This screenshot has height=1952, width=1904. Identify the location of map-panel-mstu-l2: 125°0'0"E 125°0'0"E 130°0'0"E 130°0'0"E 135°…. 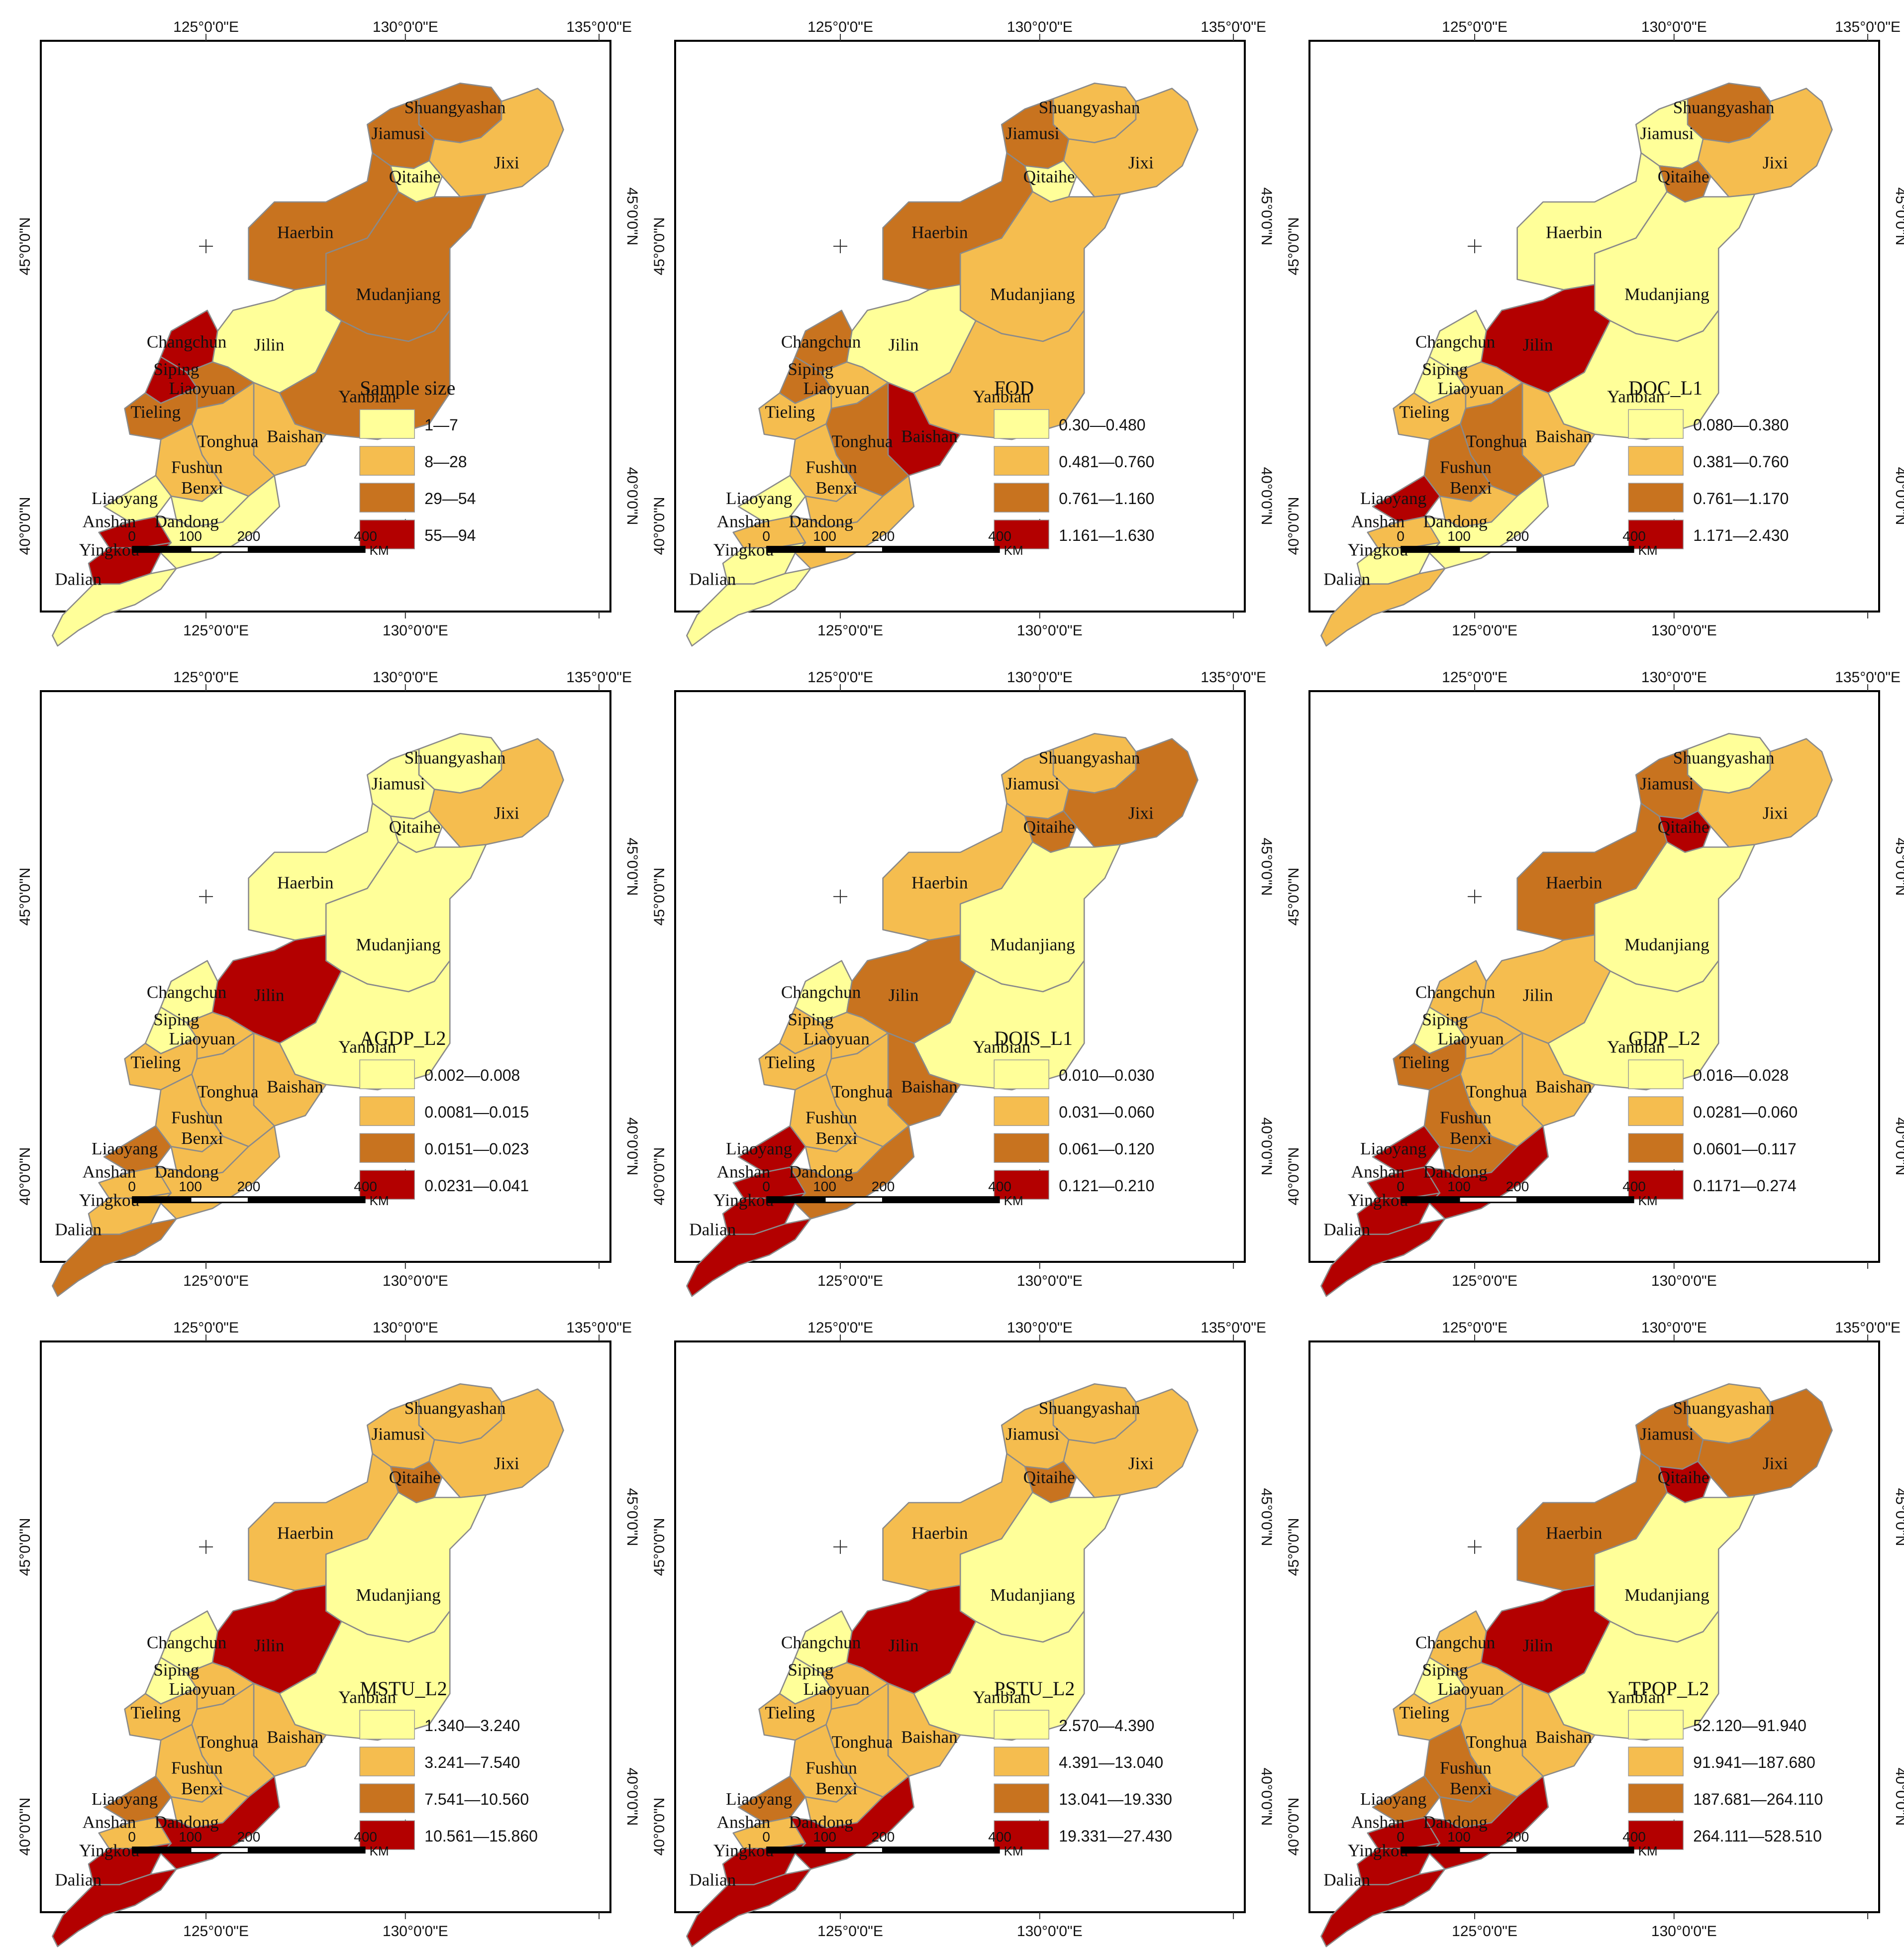
(328, 1634).